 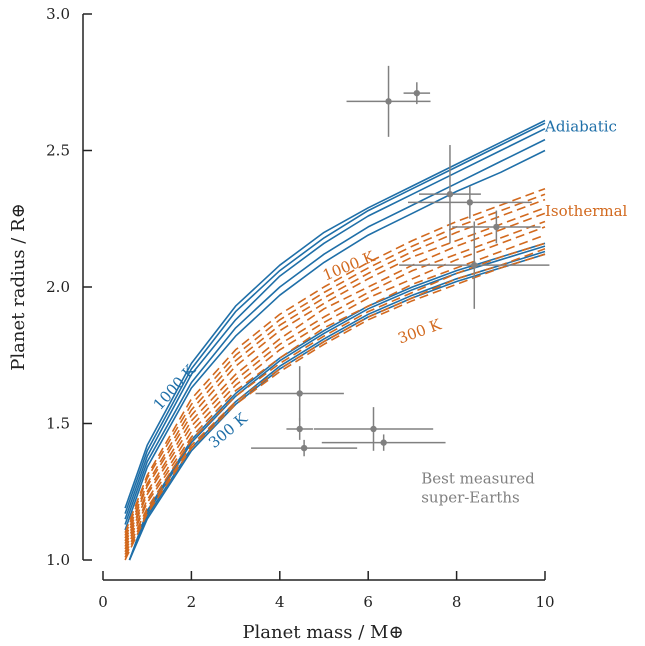 I want to click on x-tick-label: 2, so click(x=192, y=602).